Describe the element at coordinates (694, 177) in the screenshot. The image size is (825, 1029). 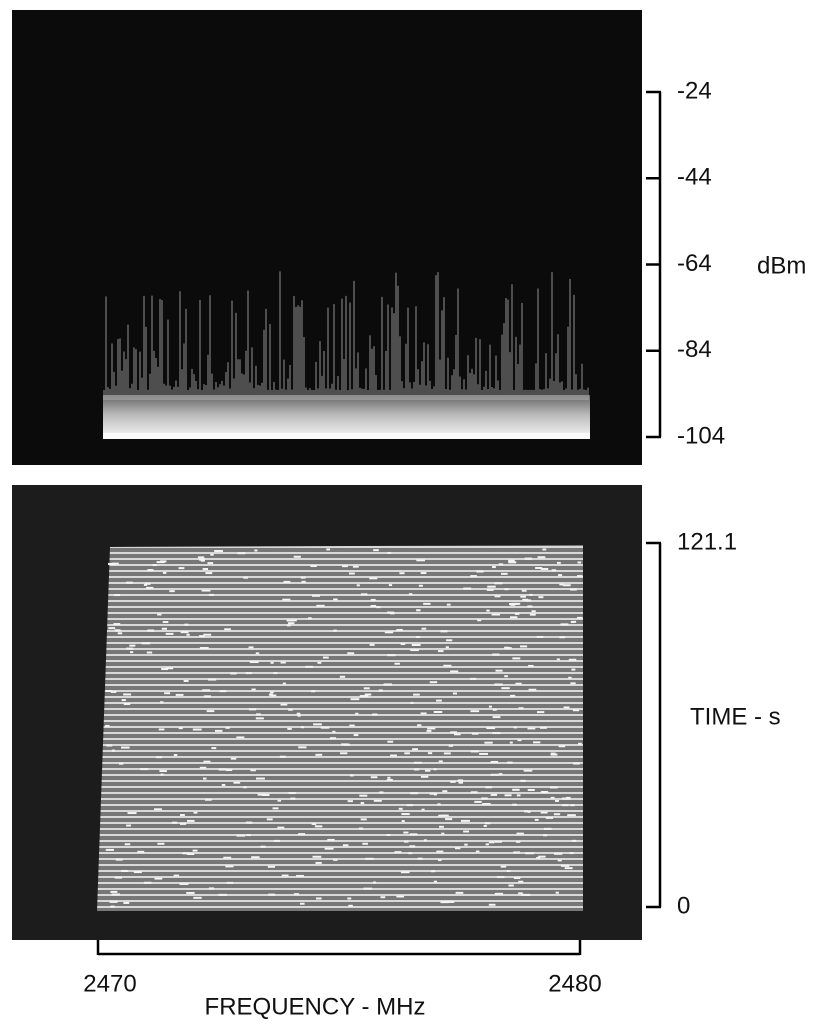
I see `y-tick-label: -44` at that location.